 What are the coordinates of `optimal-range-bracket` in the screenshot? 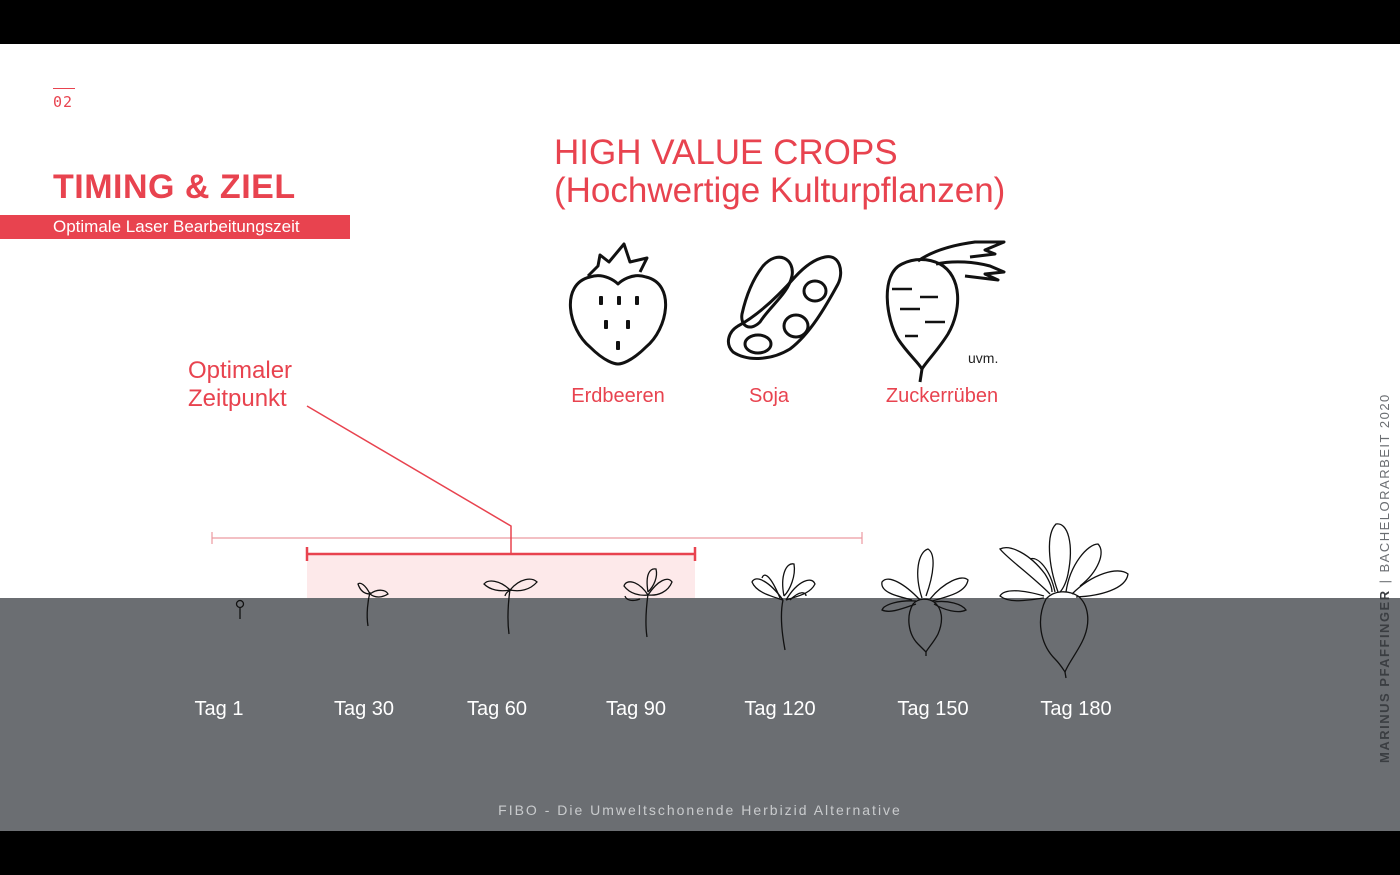 It's located at (501, 554).